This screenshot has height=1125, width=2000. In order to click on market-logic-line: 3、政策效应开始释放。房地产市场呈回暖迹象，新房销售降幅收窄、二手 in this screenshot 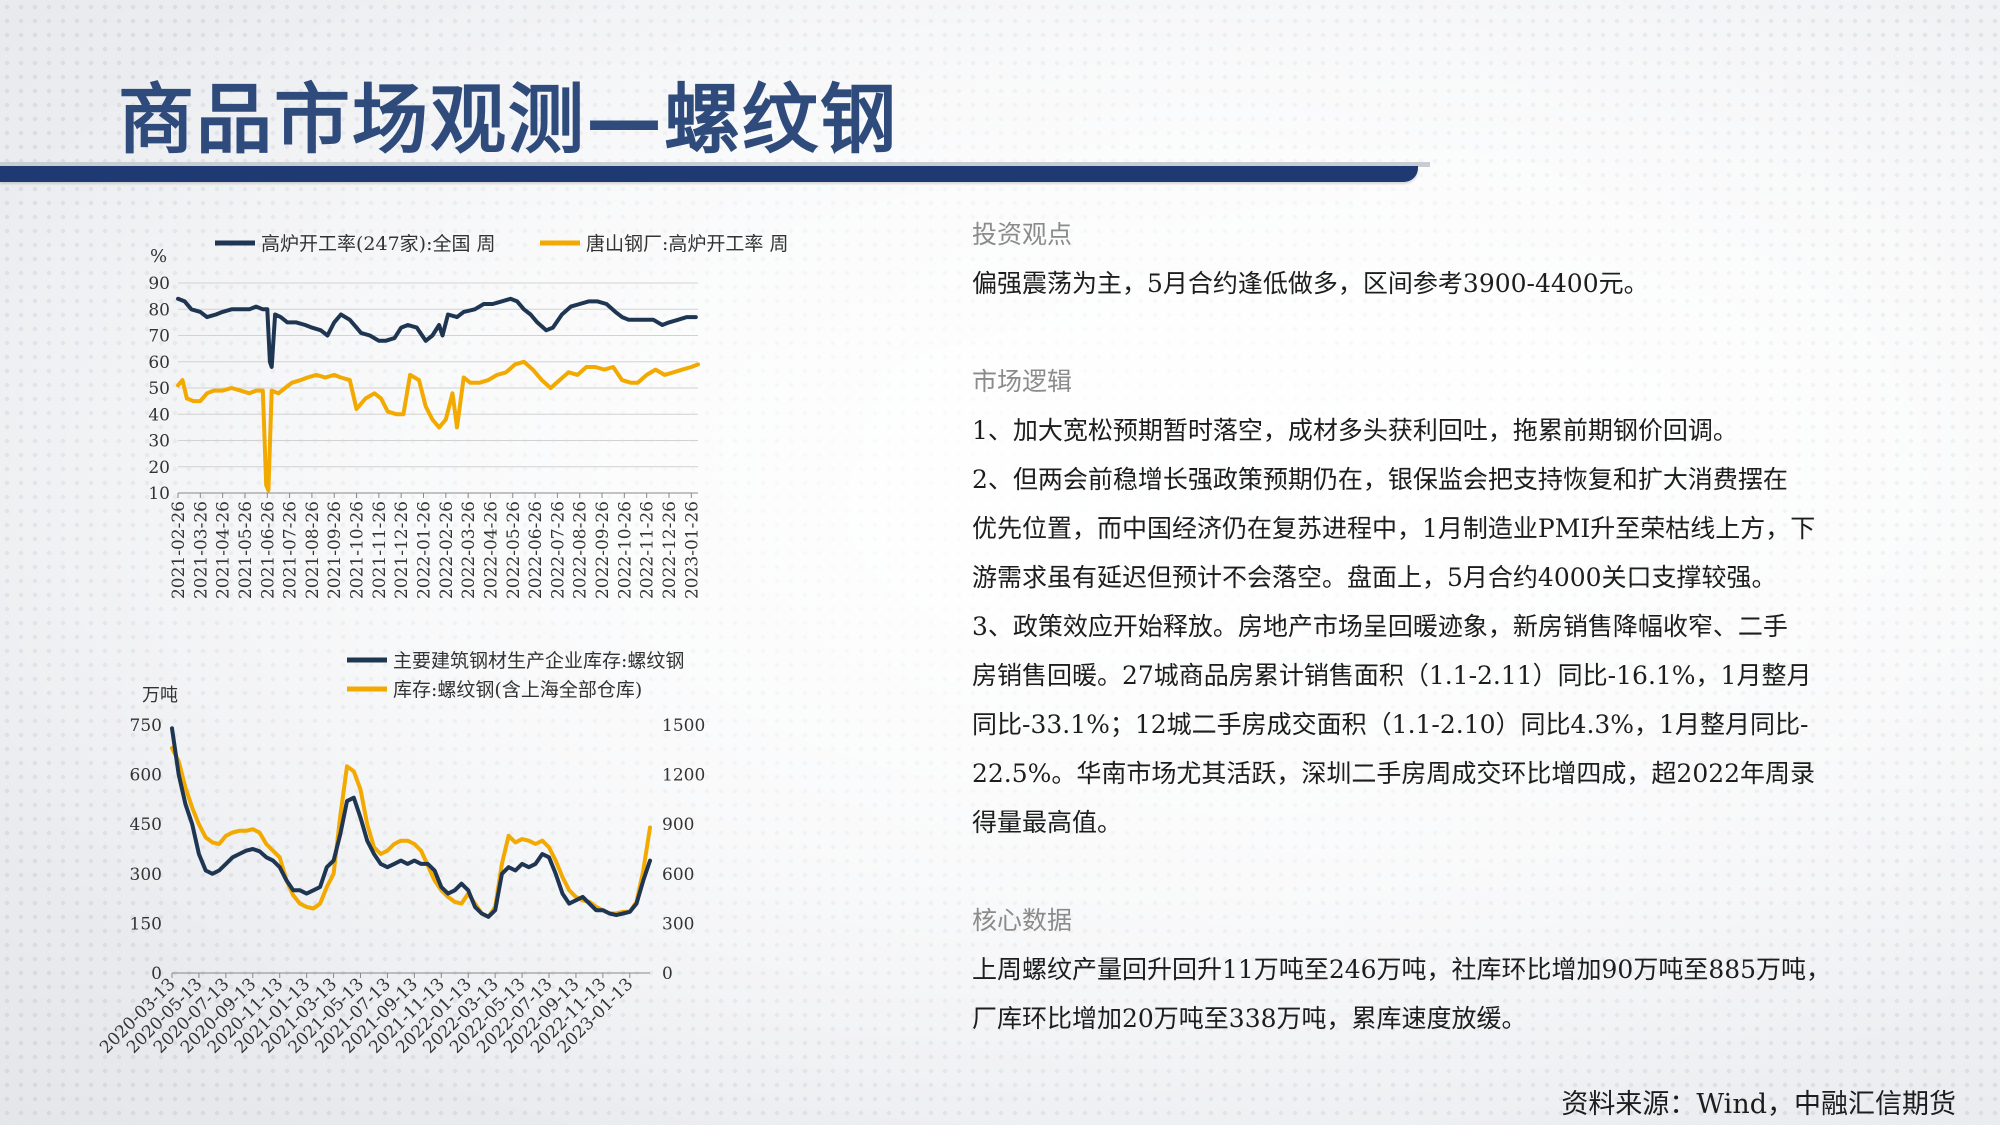, I will do `click(1380, 626)`.